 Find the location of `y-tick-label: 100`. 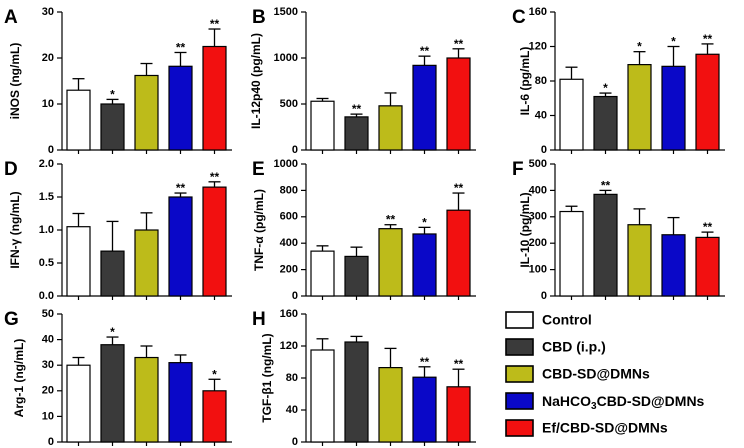

y-tick-label: 100 is located at coordinates (538, 270).